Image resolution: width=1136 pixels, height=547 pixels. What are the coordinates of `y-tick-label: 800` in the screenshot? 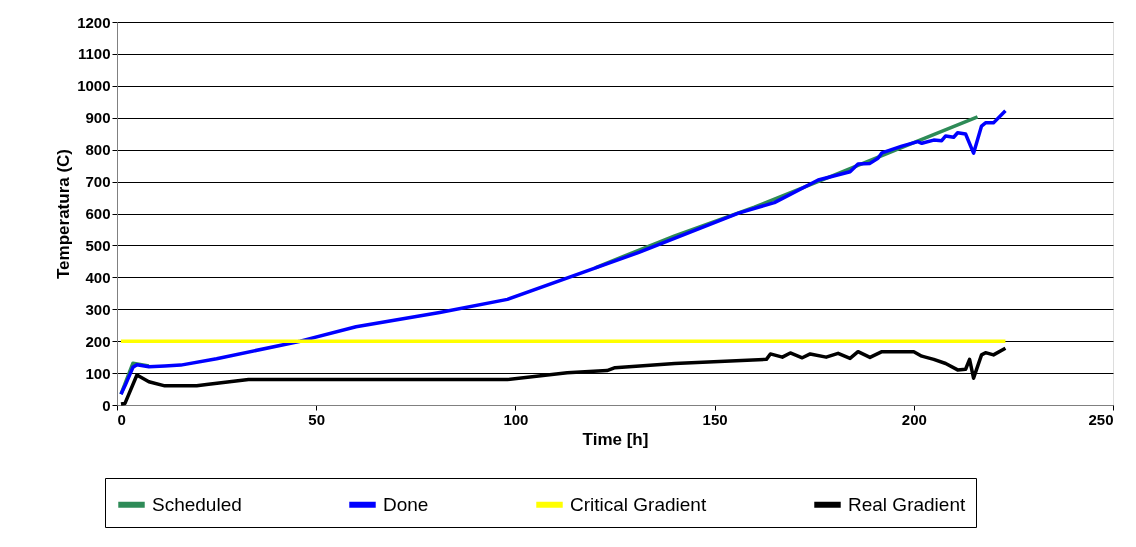 It's located at (98, 150).